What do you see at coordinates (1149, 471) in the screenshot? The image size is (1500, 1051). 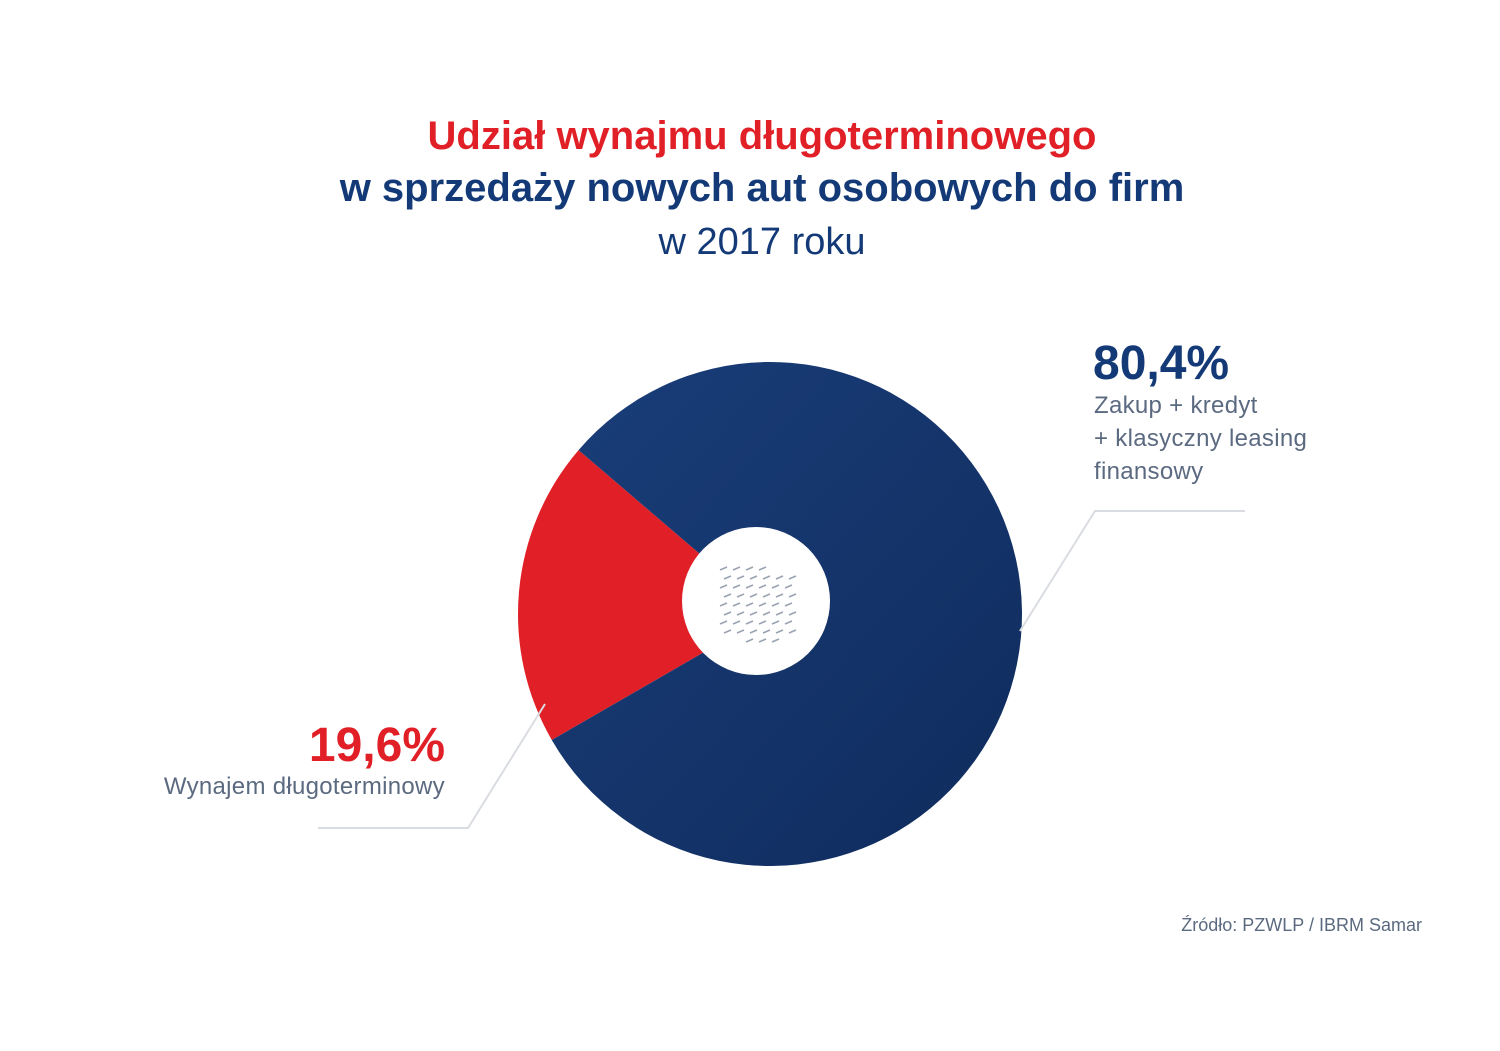 I see `category-label-purchase-line-3: finansowy` at bounding box center [1149, 471].